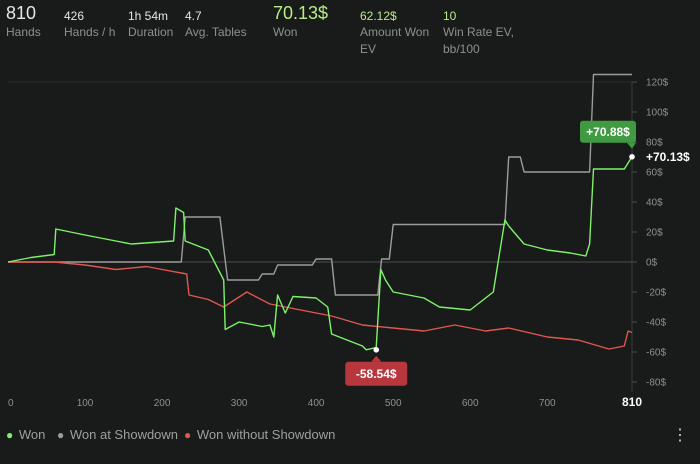 This screenshot has width=700, height=464. What do you see at coordinates (376, 350) in the screenshot?
I see `min-point-marker` at bounding box center [376, 350].